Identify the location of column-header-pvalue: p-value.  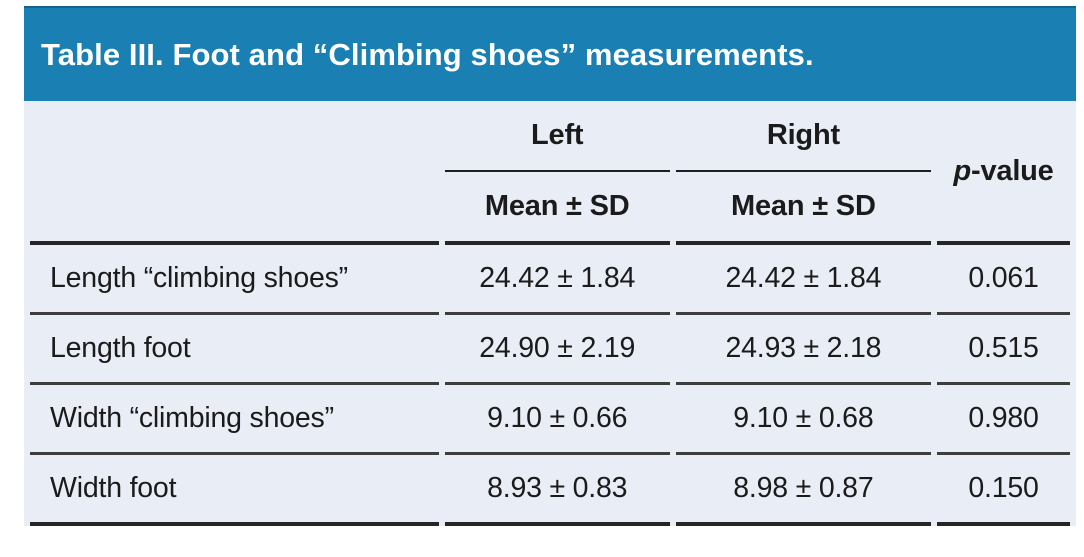
(1003, 173).